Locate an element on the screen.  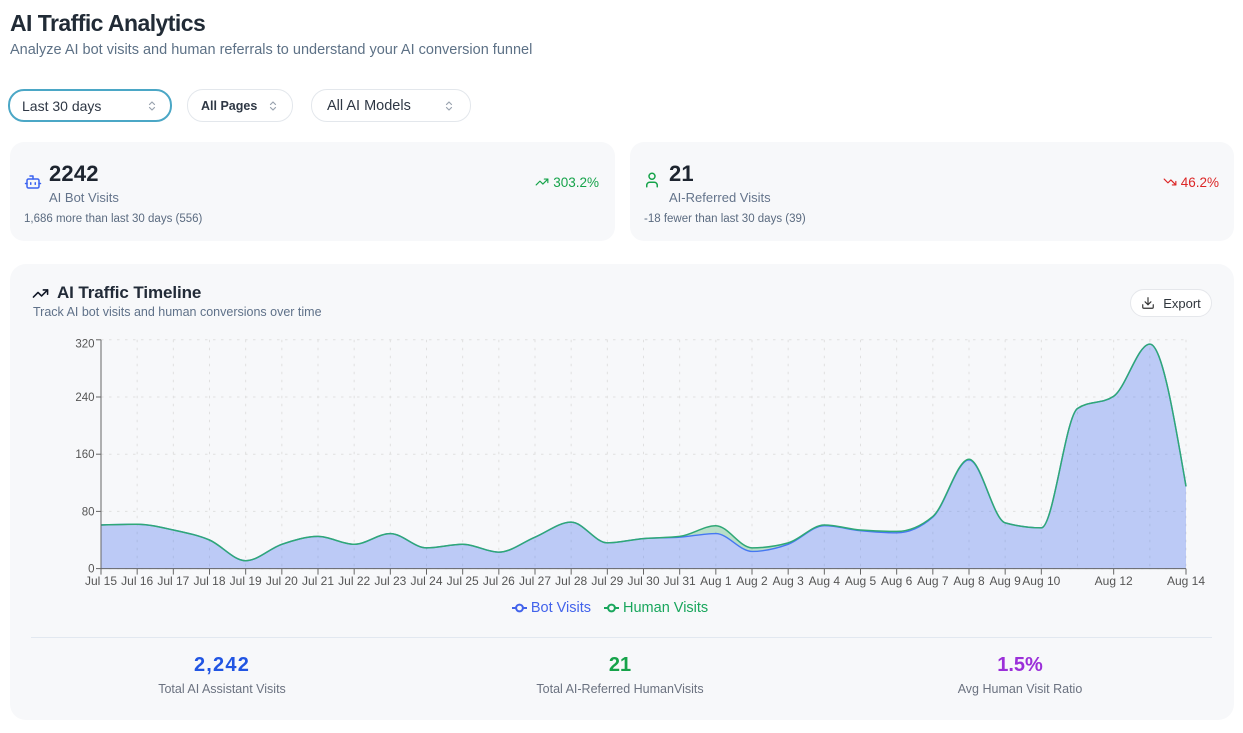
svg-text: Aug 10 is located at coordinates (1041, 581).